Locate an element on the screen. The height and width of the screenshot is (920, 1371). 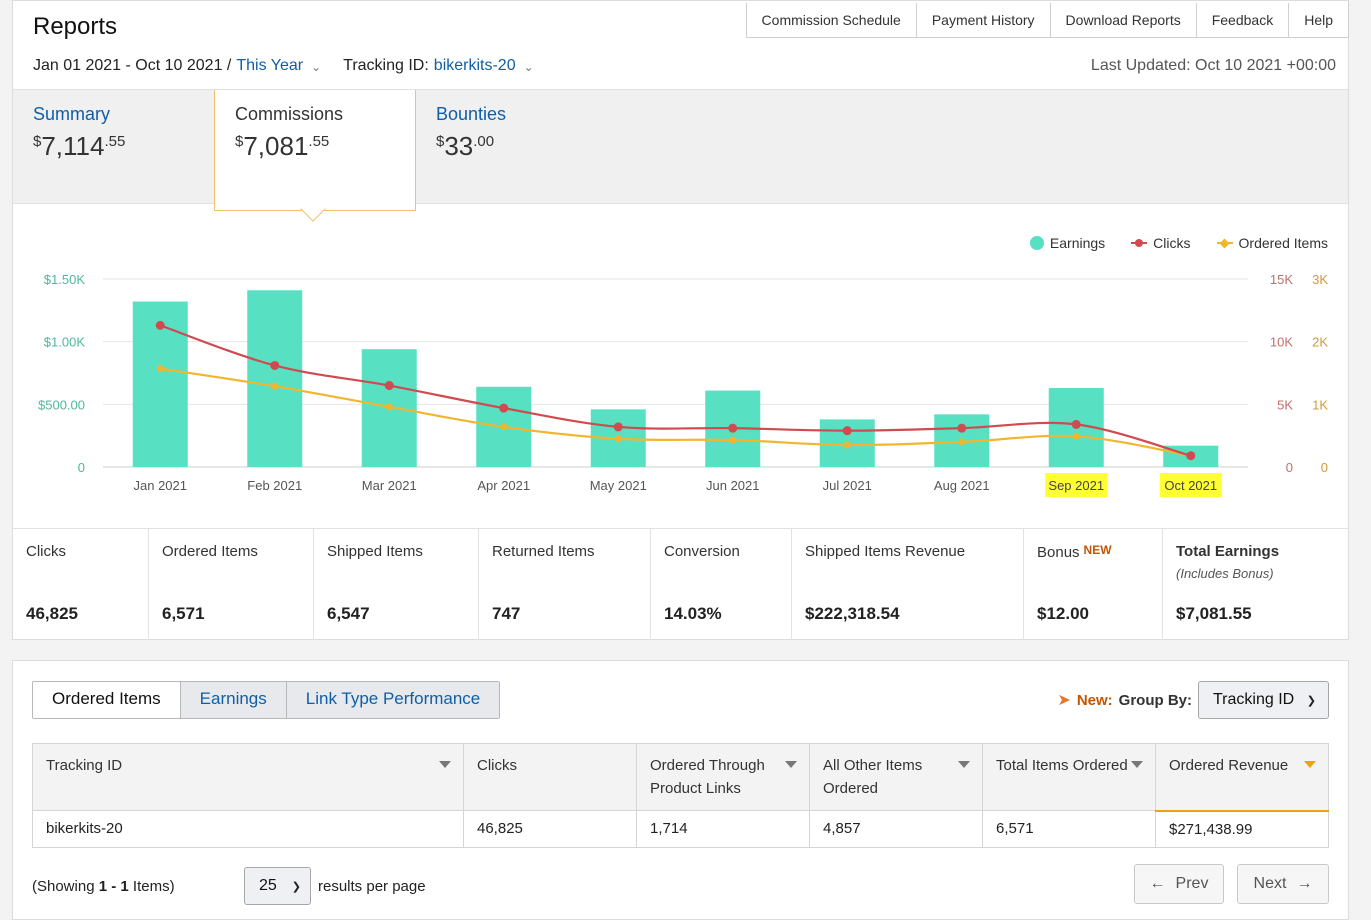
tracking-id-dropdown: bikerkits-20 is located at coordinates (474, 65).